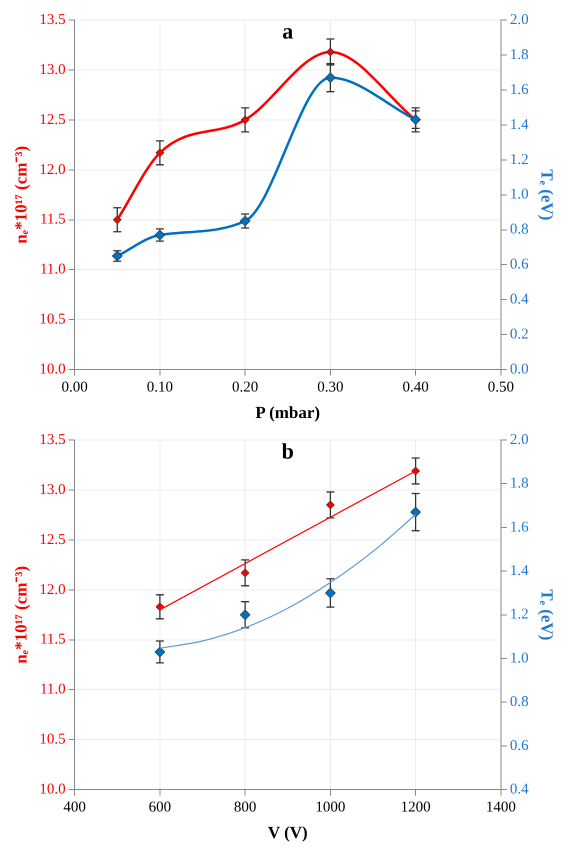 Image resolution: width=574 pixels, height=861 pixels. What do you see at coordinates (160, 808) in the screenshot?
I see `x-tick-label: 600` at bounding box center [160, 808].